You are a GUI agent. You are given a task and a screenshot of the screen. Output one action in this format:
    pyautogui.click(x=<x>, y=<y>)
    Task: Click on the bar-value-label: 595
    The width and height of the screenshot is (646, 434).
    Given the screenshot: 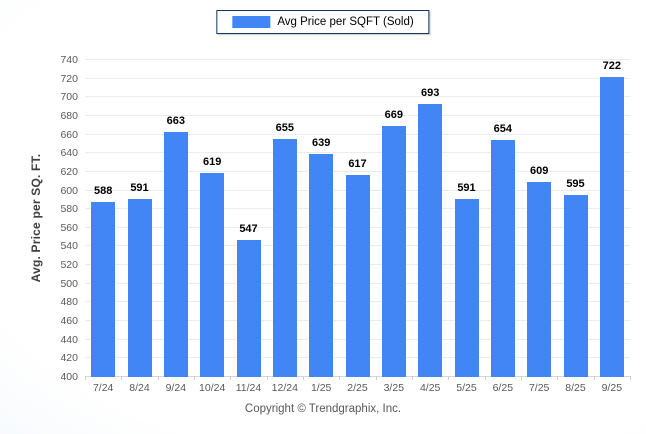 What is the action you would take?
    pyautogui.click(x=575, y=184)
    